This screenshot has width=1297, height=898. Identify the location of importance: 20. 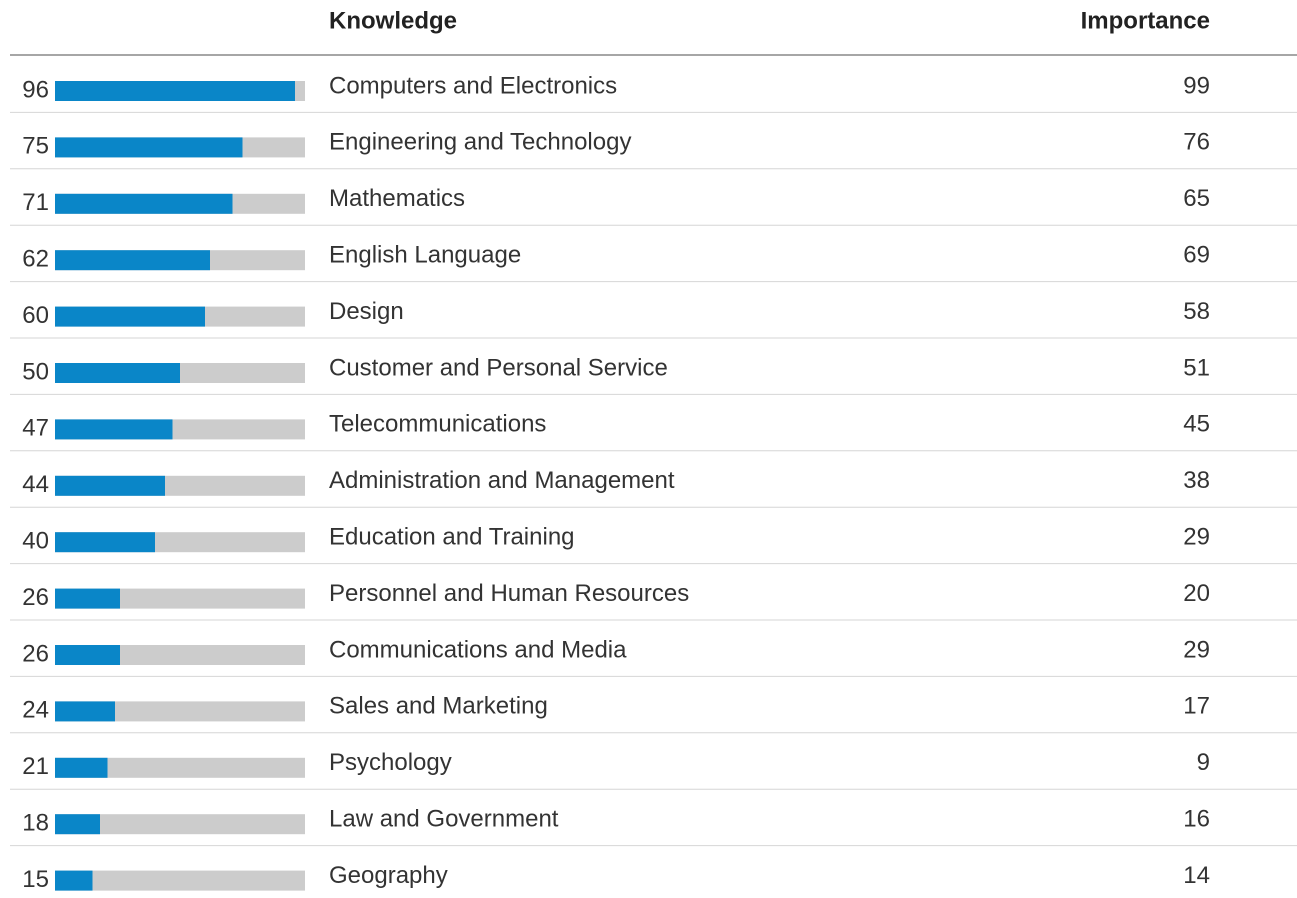
(1196, 593).